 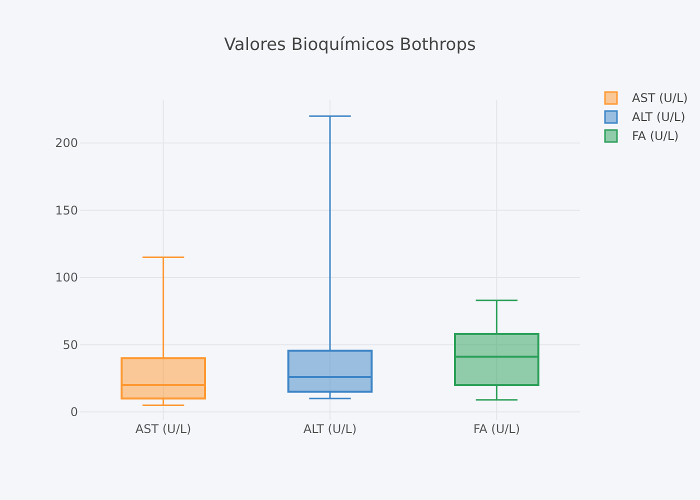 What do you see at coordinates (66, 277) in the screenshot?
I see `y-tick-label: 100` at bounding box center [66, 277].